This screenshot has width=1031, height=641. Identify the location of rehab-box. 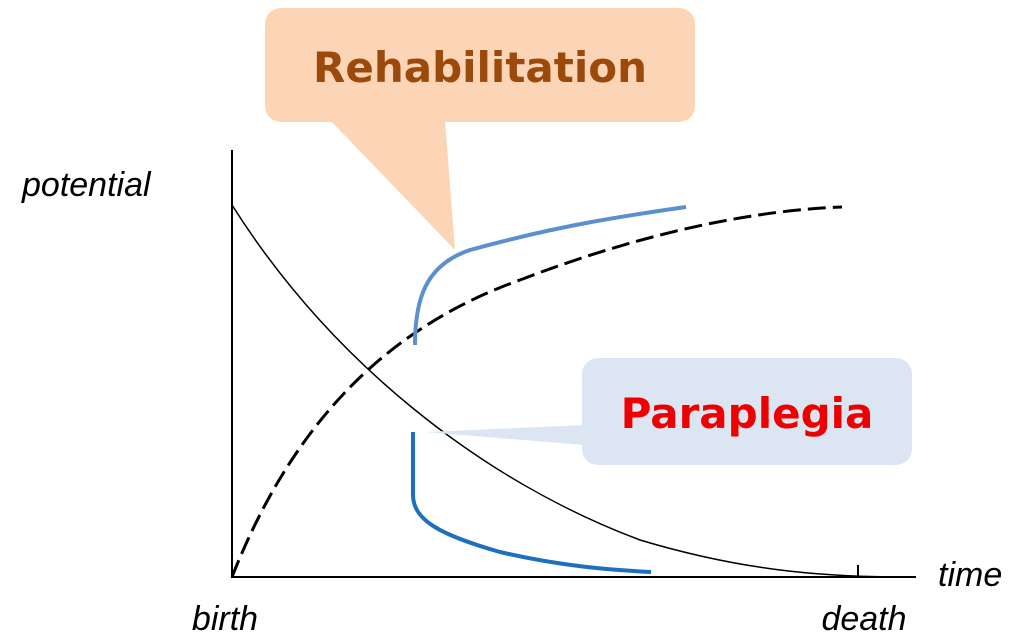
(480, 65).